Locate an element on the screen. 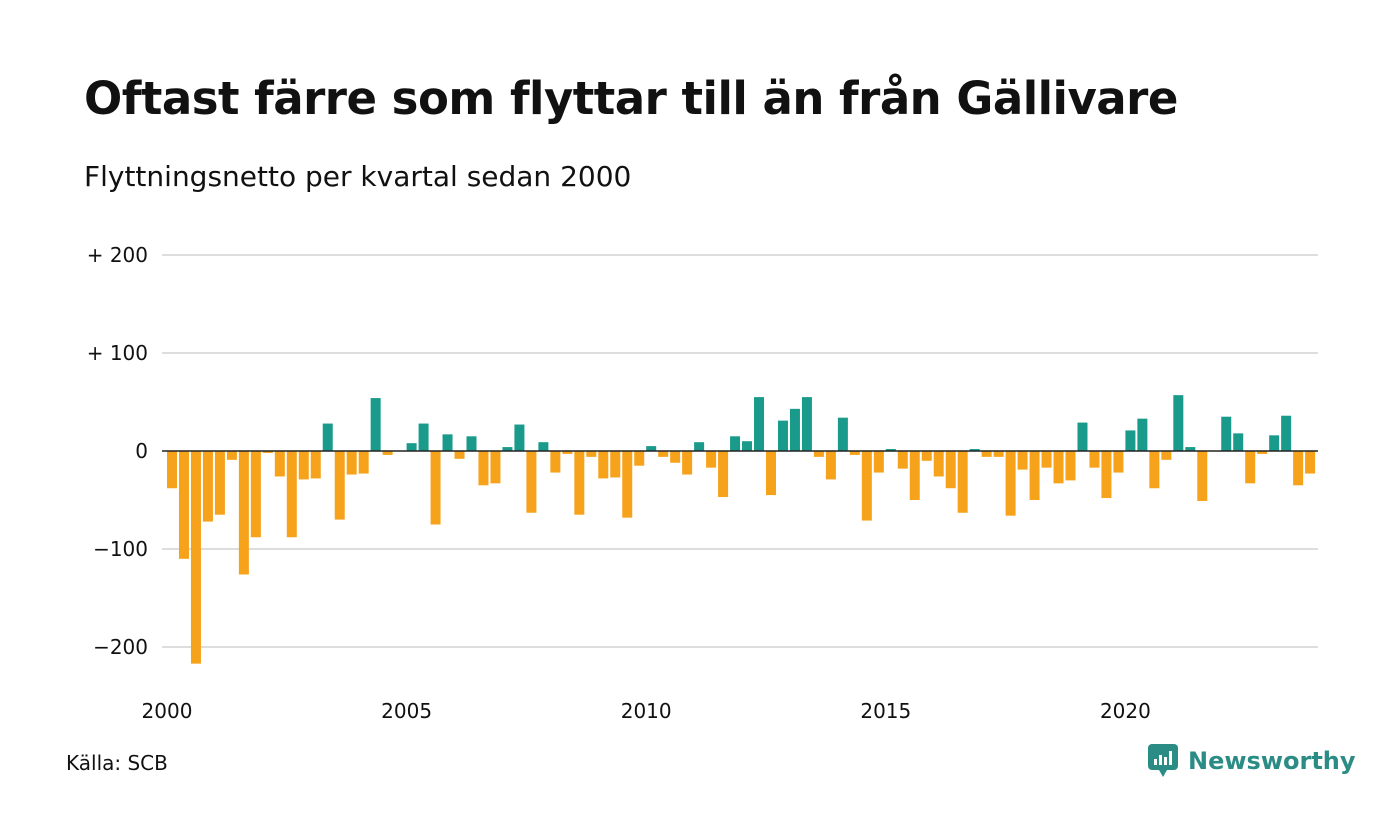  bar-2021-q3 is located at coordinates (1202, 476).